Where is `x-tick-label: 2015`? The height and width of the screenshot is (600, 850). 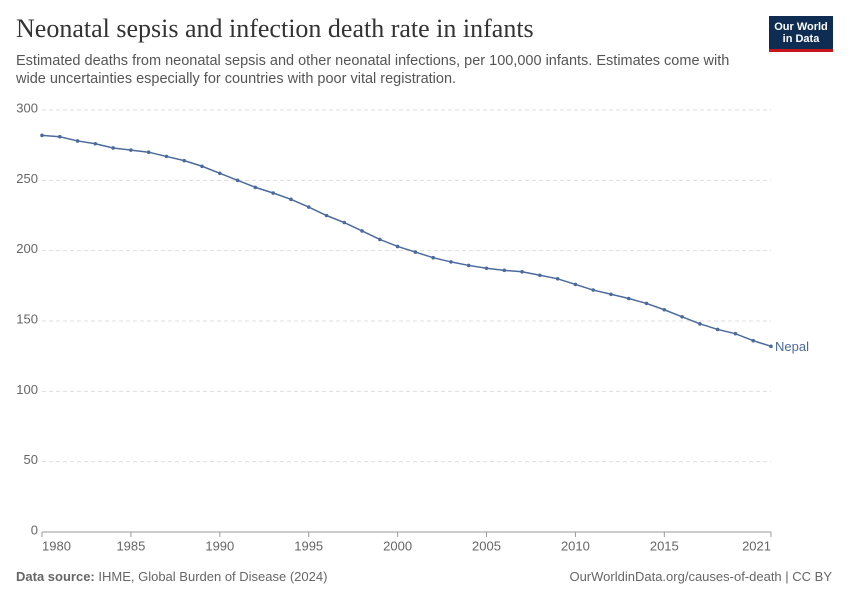
x-tick-label: 2015 is located at coordinates (664, 545).